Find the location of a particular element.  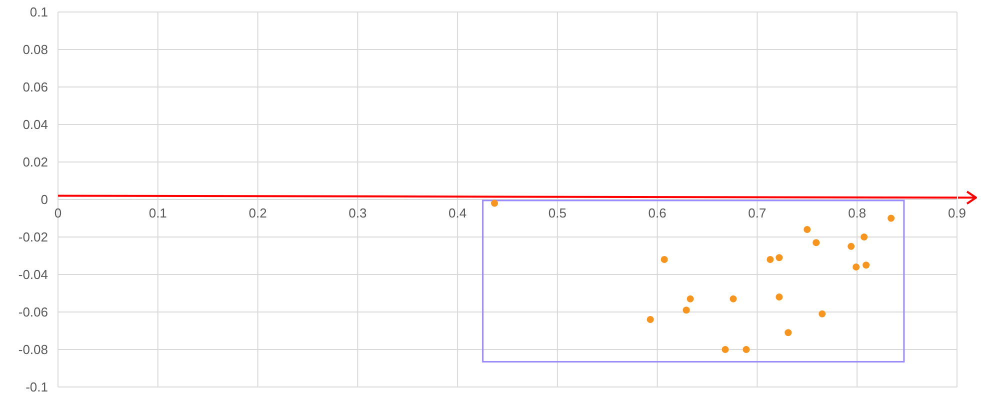

x-tick-label: 0.7 is located at coordinates (757, 213).